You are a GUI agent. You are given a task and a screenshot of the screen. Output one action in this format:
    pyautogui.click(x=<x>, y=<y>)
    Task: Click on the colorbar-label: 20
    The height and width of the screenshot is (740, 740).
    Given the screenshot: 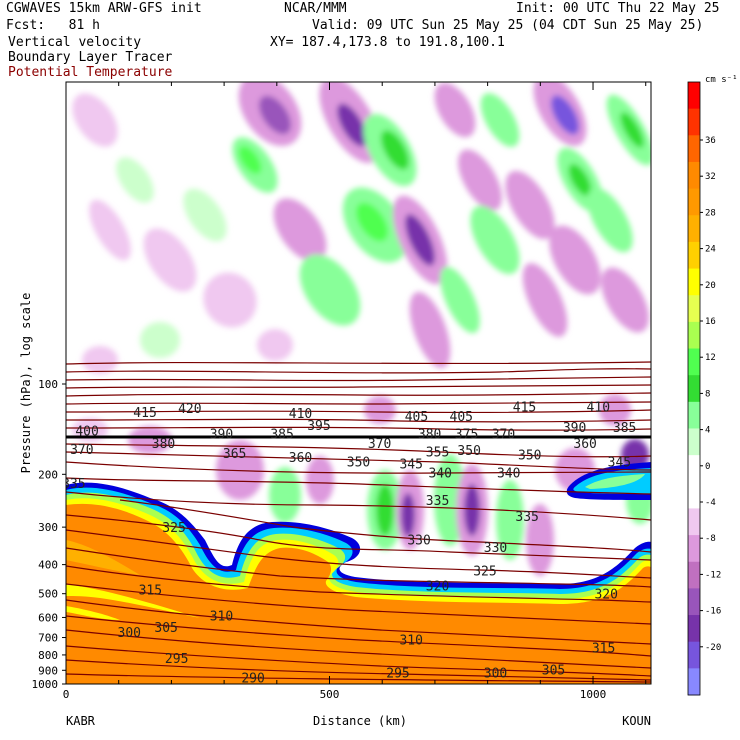 What is the action you would take?
    pyautogui.click(x=710, y=286)
    